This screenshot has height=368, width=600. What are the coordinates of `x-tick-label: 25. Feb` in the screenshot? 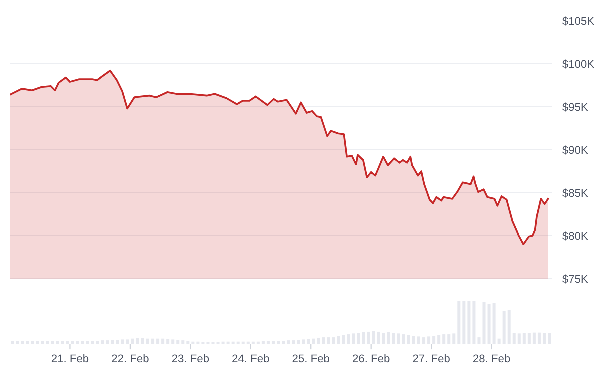 It's located at (311, 358).